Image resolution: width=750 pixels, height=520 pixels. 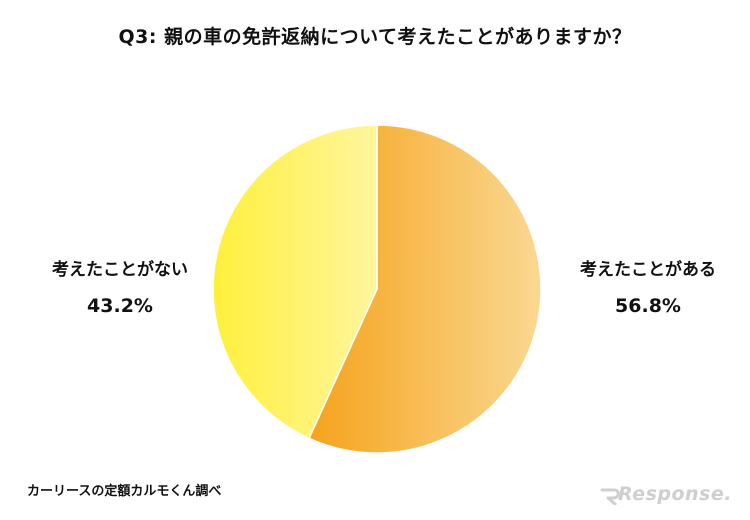 What do you see at coordinates (120, 306) in the screenshot?
I see `slice-percent: 43.2%` at bounding box center [120, 306].